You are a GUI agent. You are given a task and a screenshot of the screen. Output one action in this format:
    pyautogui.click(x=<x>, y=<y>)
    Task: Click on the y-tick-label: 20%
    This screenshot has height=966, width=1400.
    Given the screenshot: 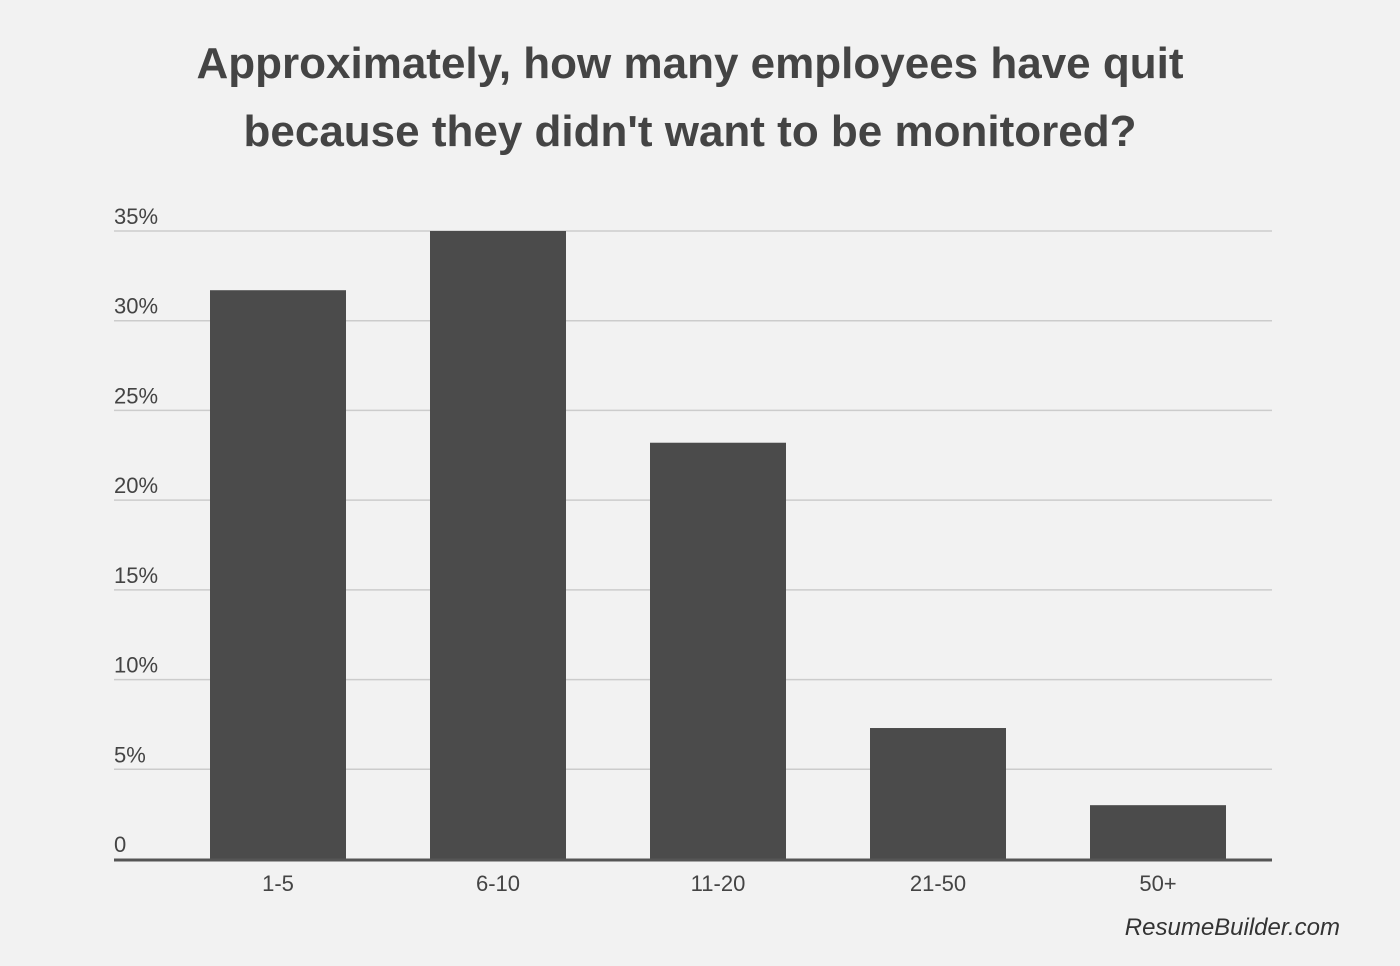 What is the action you would take?
    pyautogui.click(x=136, y=485)
    